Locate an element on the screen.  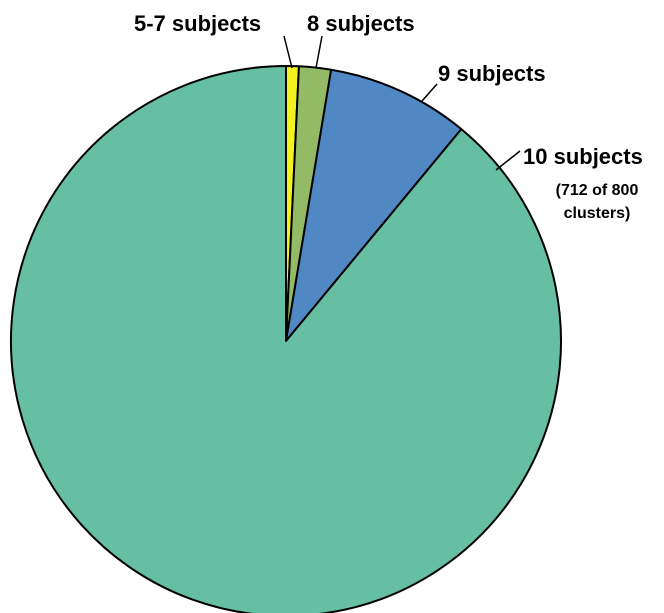
label-10-subjects: 10 subjects is located at coordinates (583, 156).